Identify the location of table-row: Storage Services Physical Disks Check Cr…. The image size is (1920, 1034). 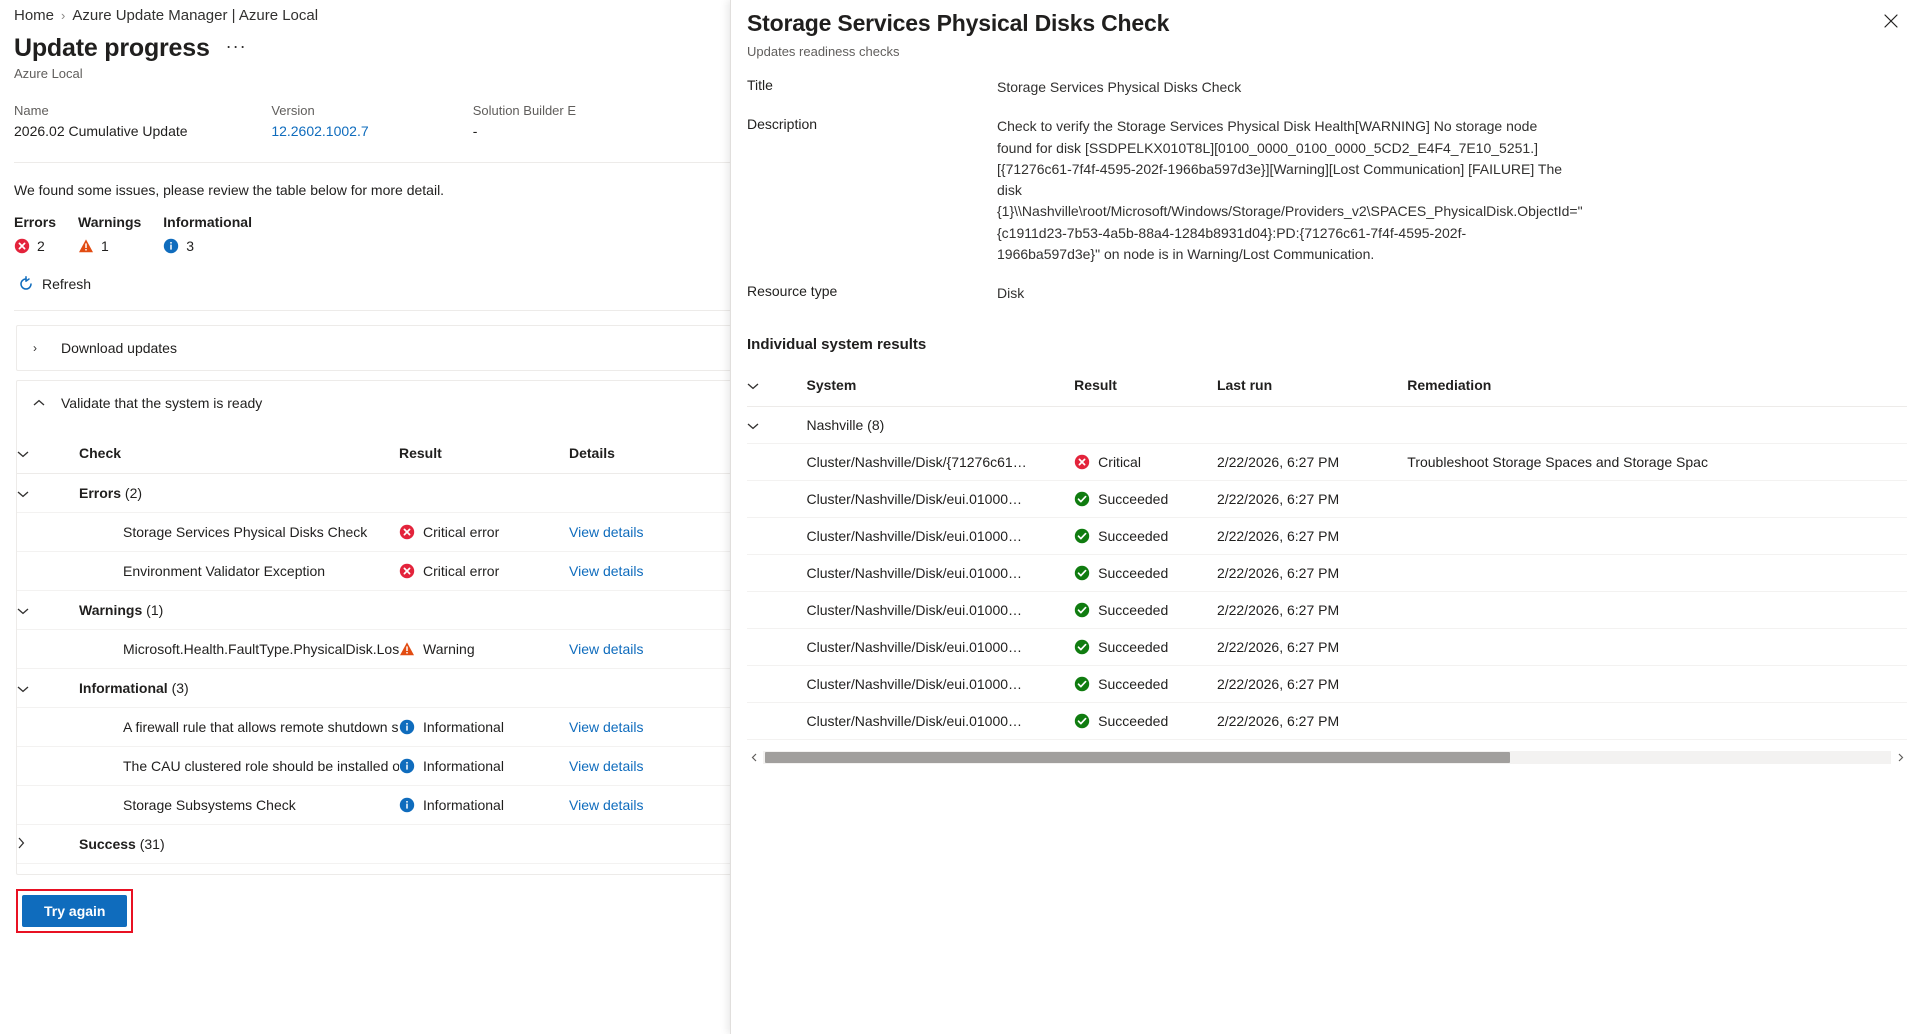
(373, 532).